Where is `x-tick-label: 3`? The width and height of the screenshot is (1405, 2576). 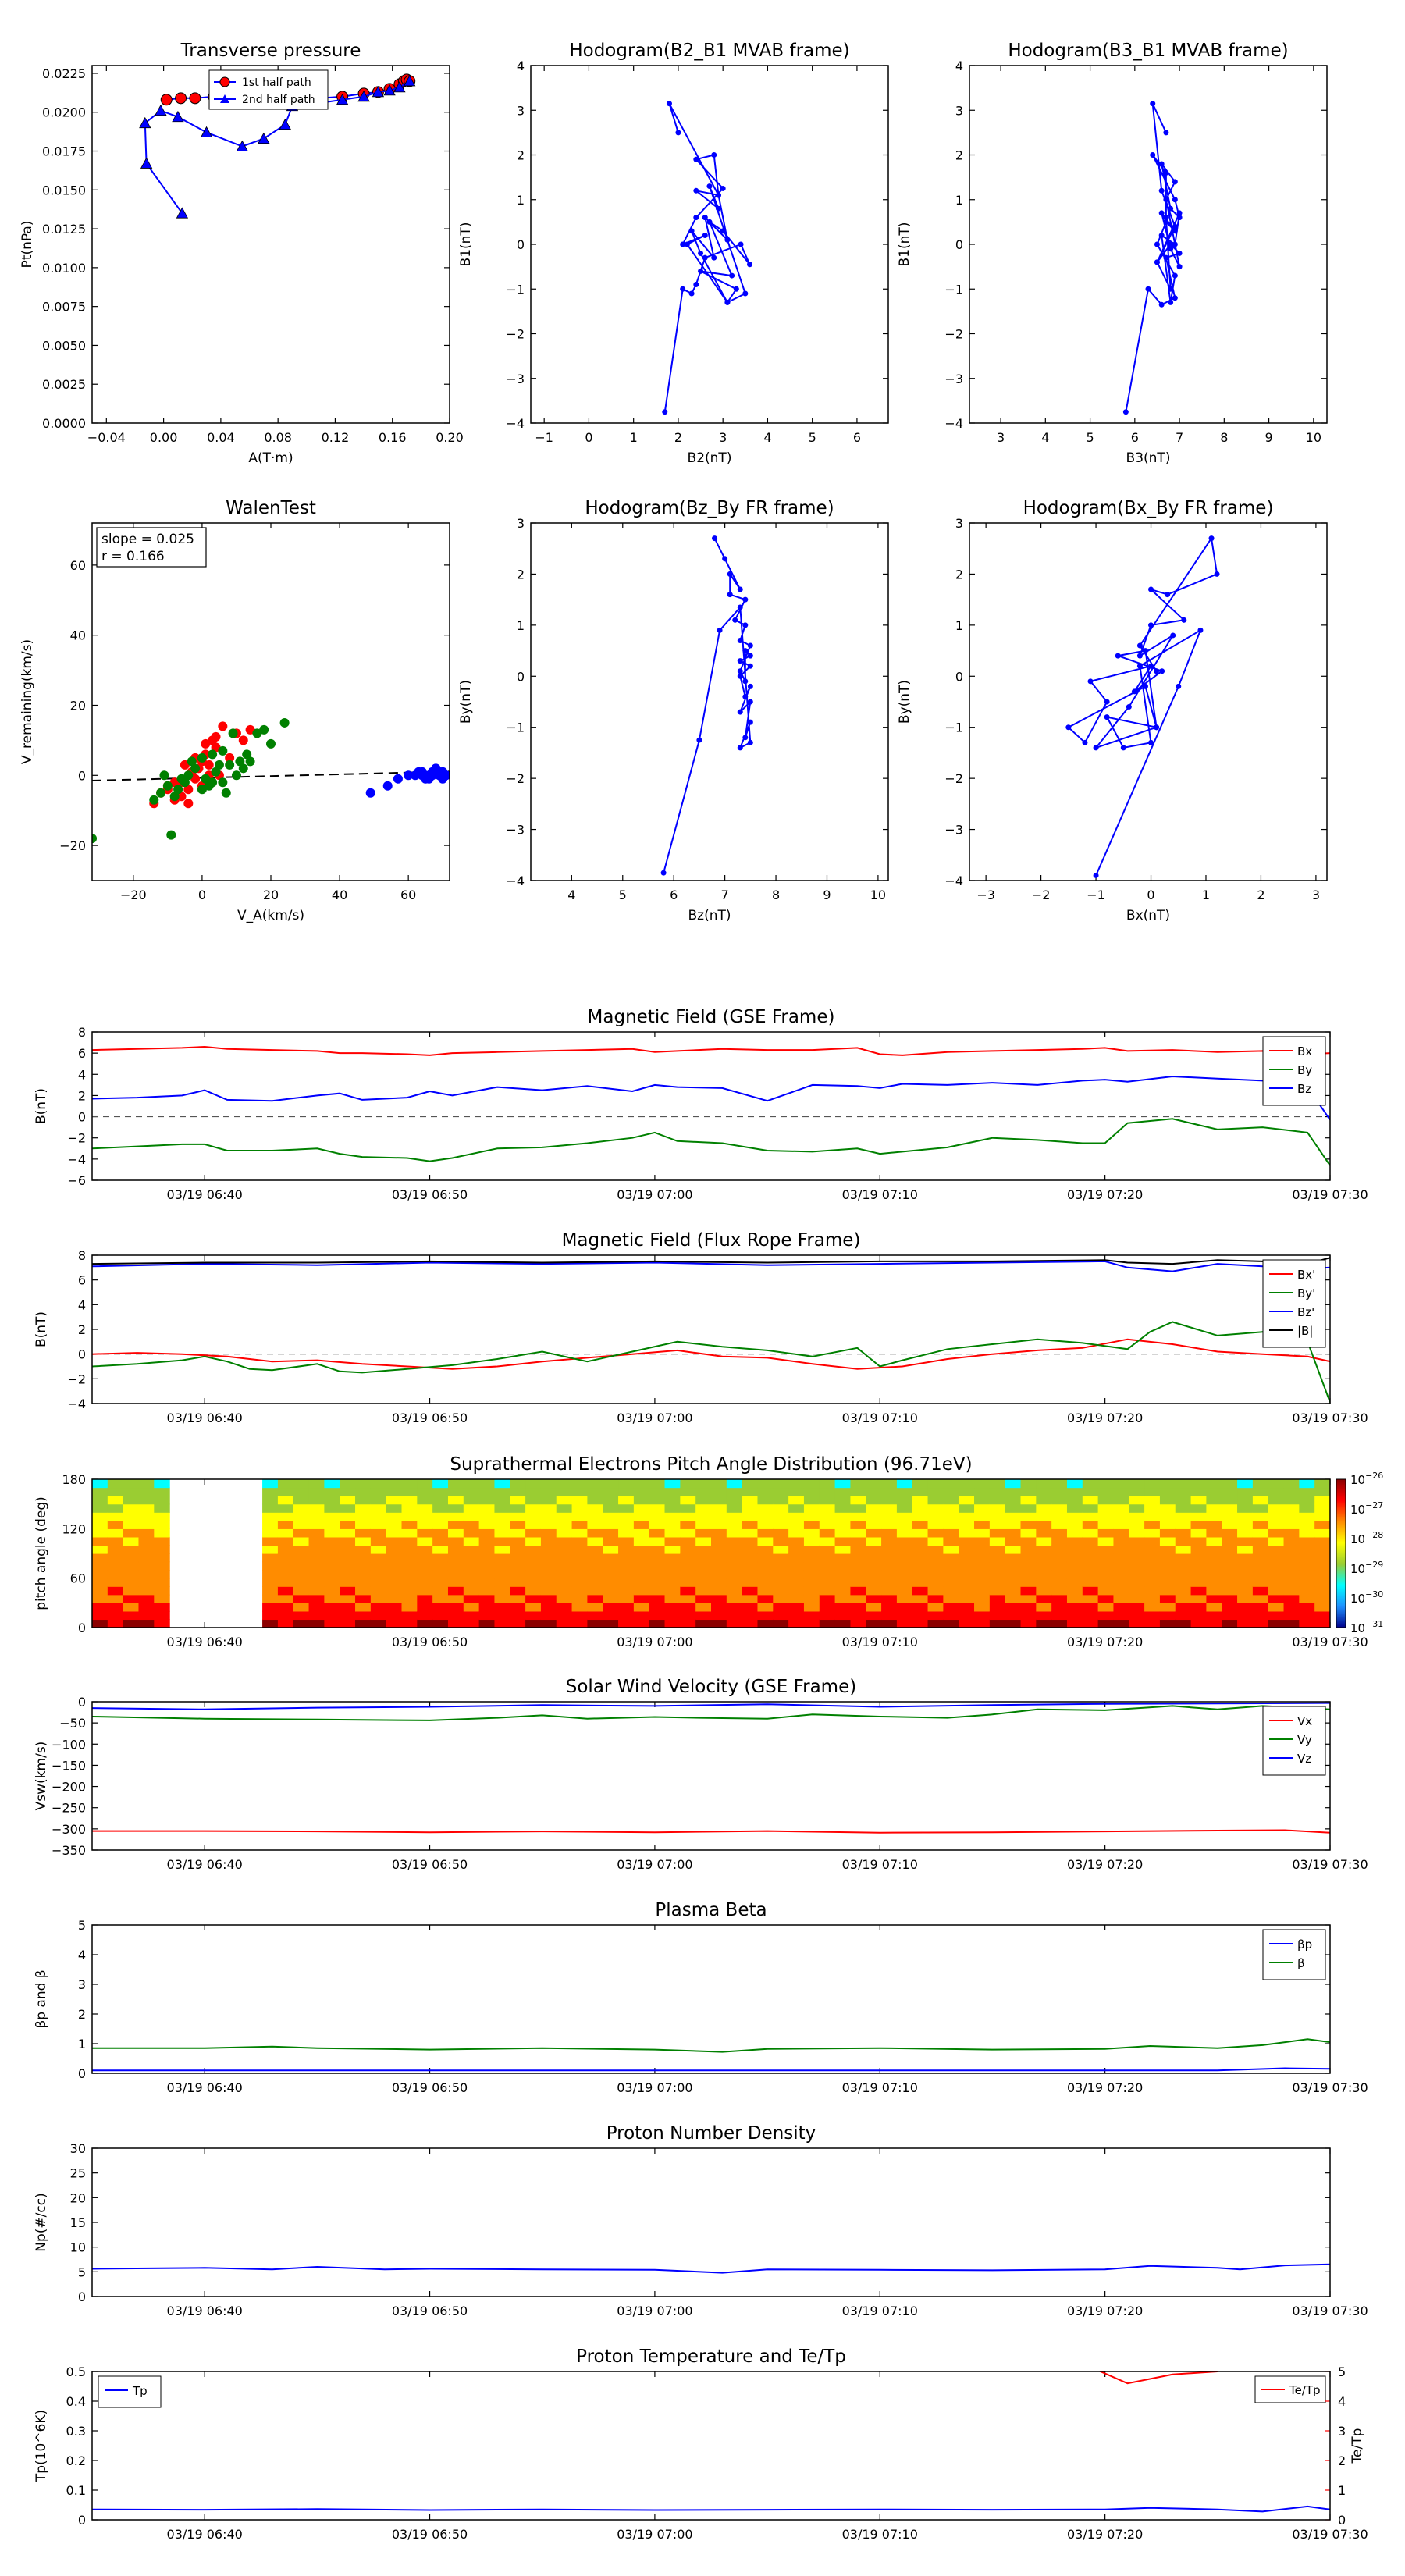
x-tick-label: 3 is located at coordinates (1001, 437).